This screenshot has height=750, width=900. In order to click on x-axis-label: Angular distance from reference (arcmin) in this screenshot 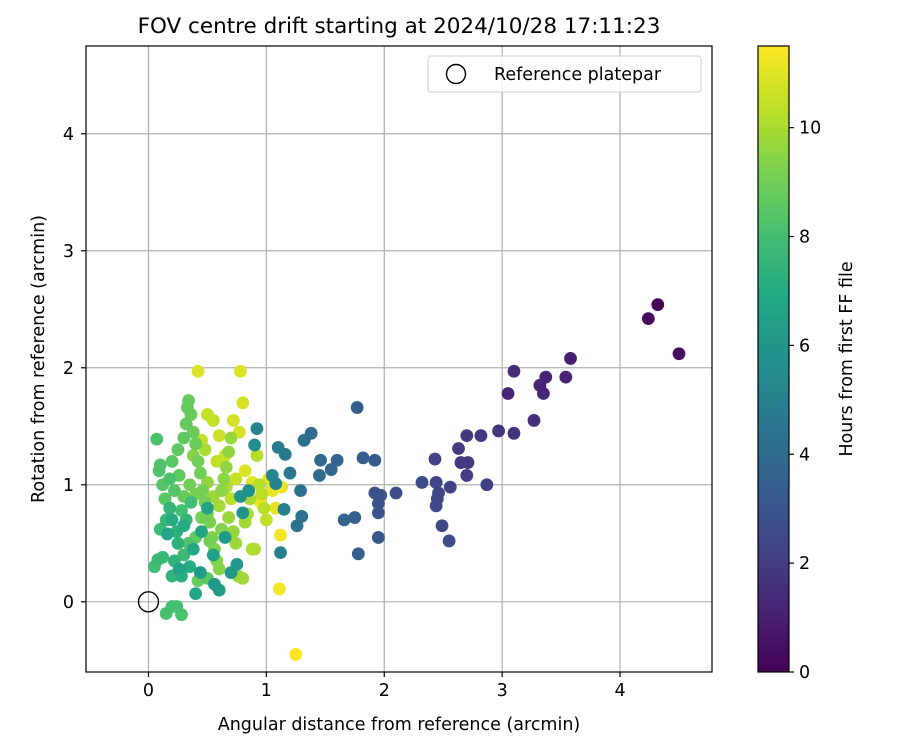, I will do `click(399, 725)`.